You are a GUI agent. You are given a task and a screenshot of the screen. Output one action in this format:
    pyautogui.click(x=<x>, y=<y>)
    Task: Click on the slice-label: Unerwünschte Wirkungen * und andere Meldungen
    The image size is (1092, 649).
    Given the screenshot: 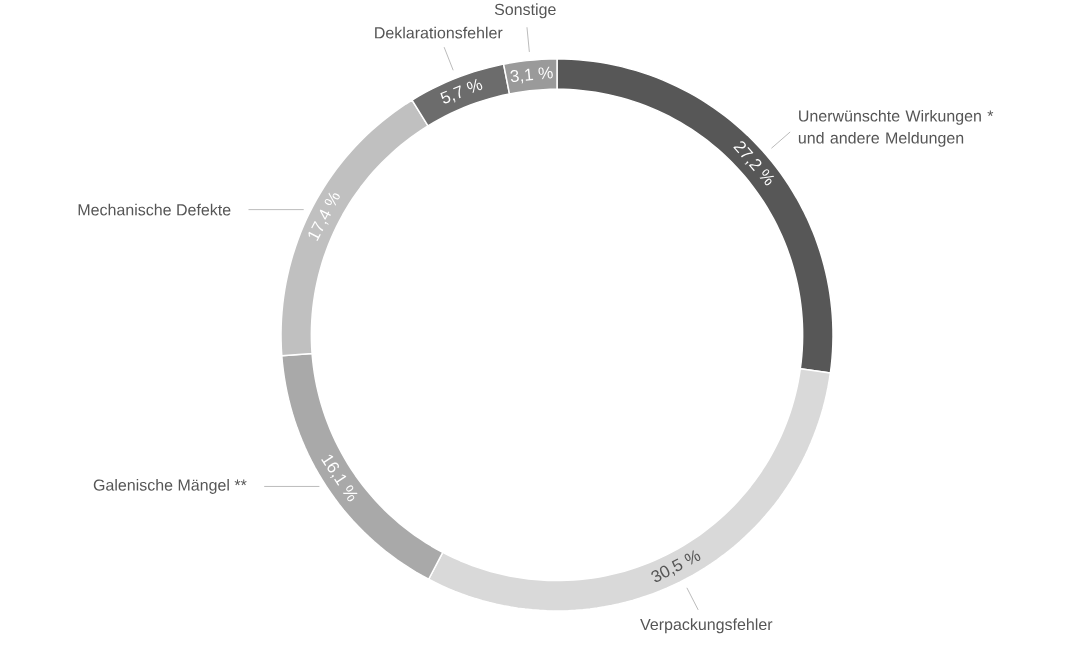 What is the action you would take?
    pyautogui.click(x=896, y=128)
    